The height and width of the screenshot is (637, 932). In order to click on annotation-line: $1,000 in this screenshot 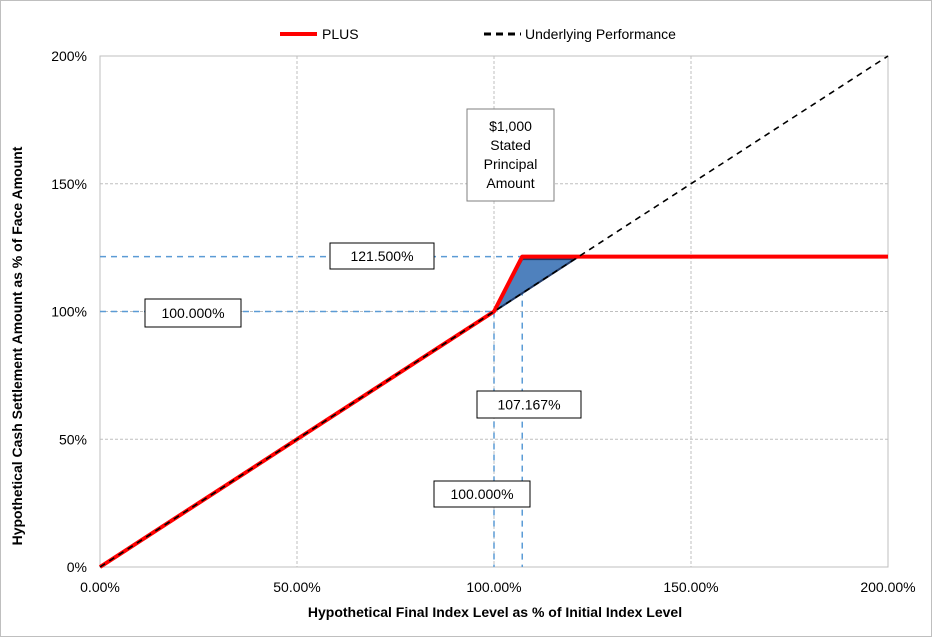, I will do `click(510, 126)`.